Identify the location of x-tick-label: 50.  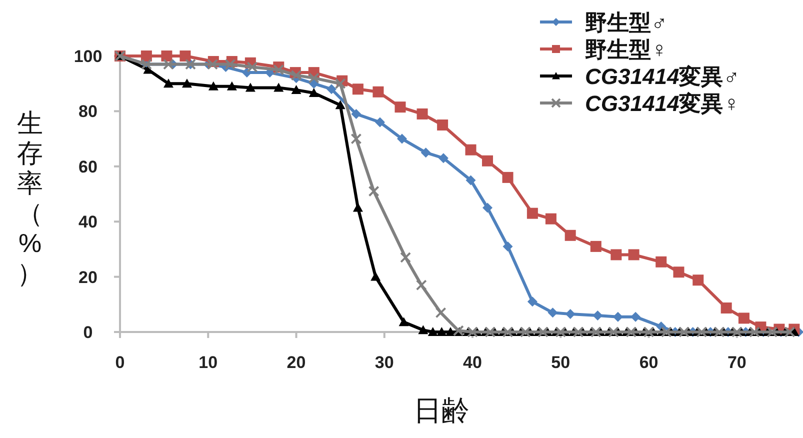
(560, 362).